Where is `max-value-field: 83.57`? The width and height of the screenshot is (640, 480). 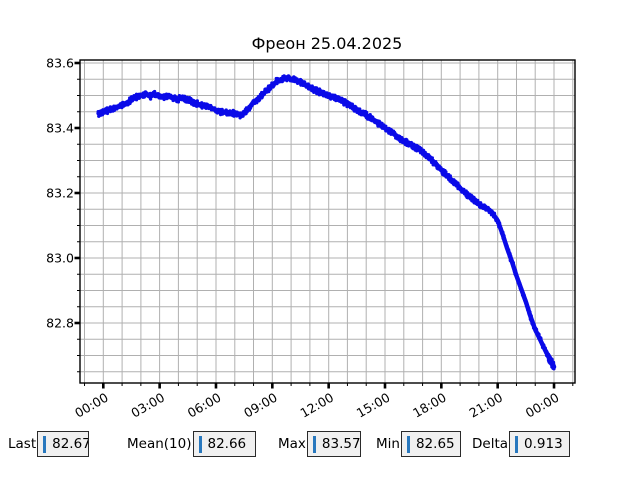 max-value-field: 83.57 is located at coordinates (333, 444).